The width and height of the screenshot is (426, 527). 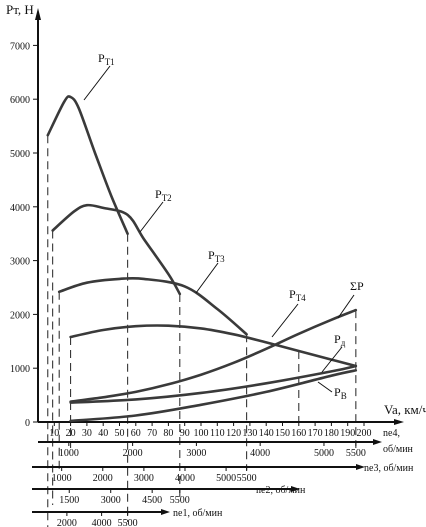 What do you see at coordinates (136, 433) in the screenshot?
I see `x-tick-label: 60` at bounding box center [136, 433].